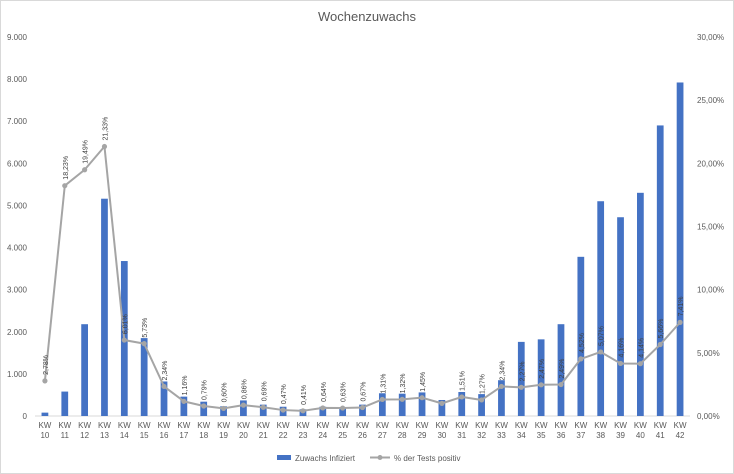 The width and height of the screenshot is (734, 474). Describe the element at coordinates (304, 395) in the screenshot. I see `line-data-label: 0,41%` at that location.